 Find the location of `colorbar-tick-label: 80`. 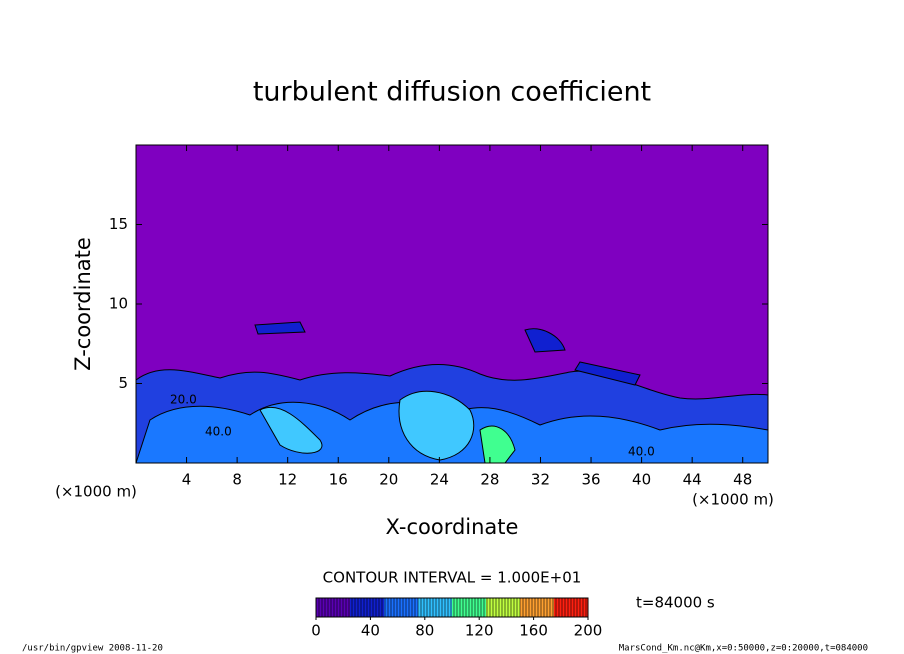

colorbar-tick-label: 80 is located at coordinates (424, 631).